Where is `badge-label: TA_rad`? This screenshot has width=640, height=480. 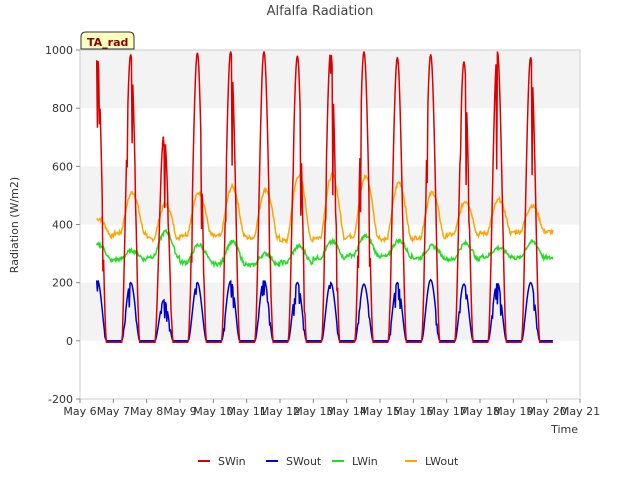 badge-label: TA_rad is located at coordinates (107, 42).